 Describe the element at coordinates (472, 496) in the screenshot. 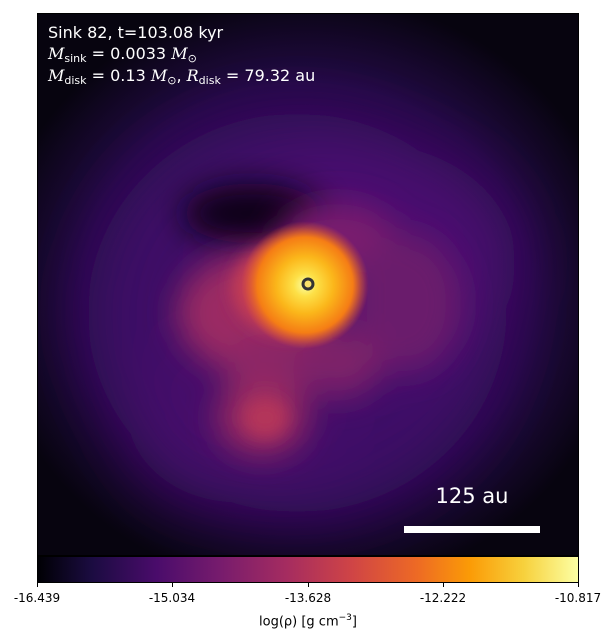

I see `scale-bar-label: 125 au` at that location.